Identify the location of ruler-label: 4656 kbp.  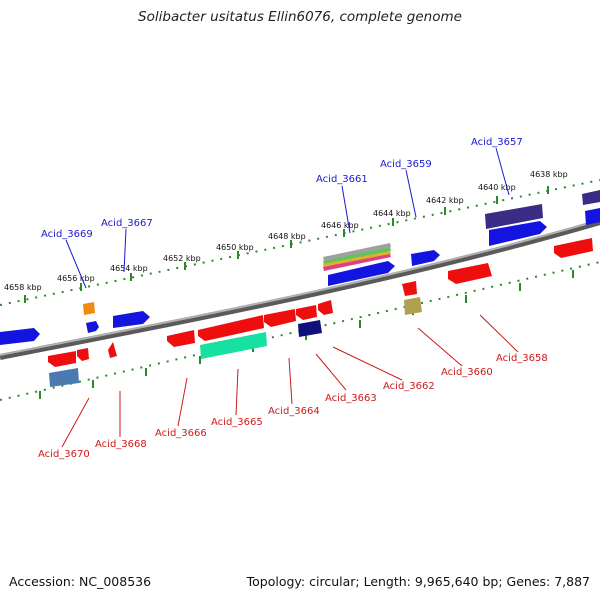
(76, 278).